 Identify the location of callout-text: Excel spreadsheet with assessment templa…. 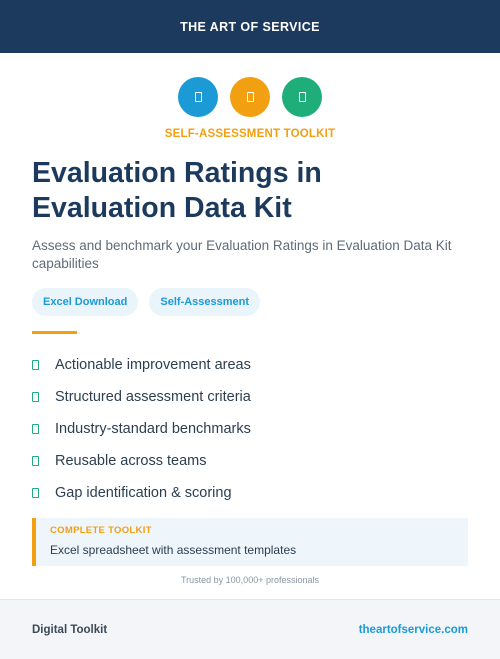
(173, 550).